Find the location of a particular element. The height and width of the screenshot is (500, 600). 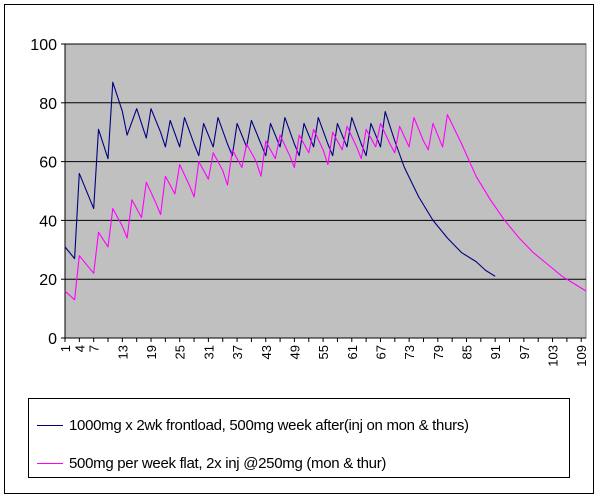

x-tick-label: 7 is located at coordinates (94, 348).